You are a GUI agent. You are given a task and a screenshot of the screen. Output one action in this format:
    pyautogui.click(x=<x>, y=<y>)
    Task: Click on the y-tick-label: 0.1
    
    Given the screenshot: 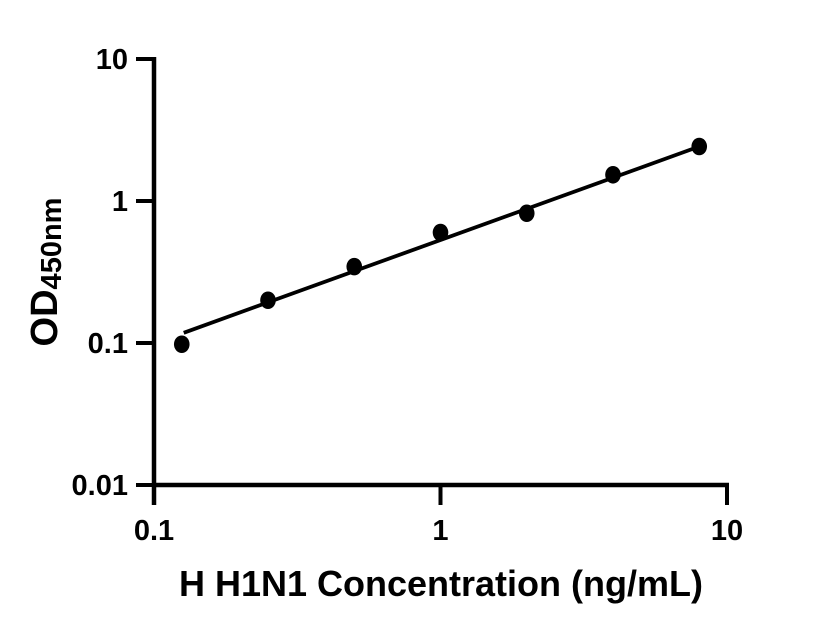 What is the action you would take?
    pyautogui.click(x=108, y=344)
    